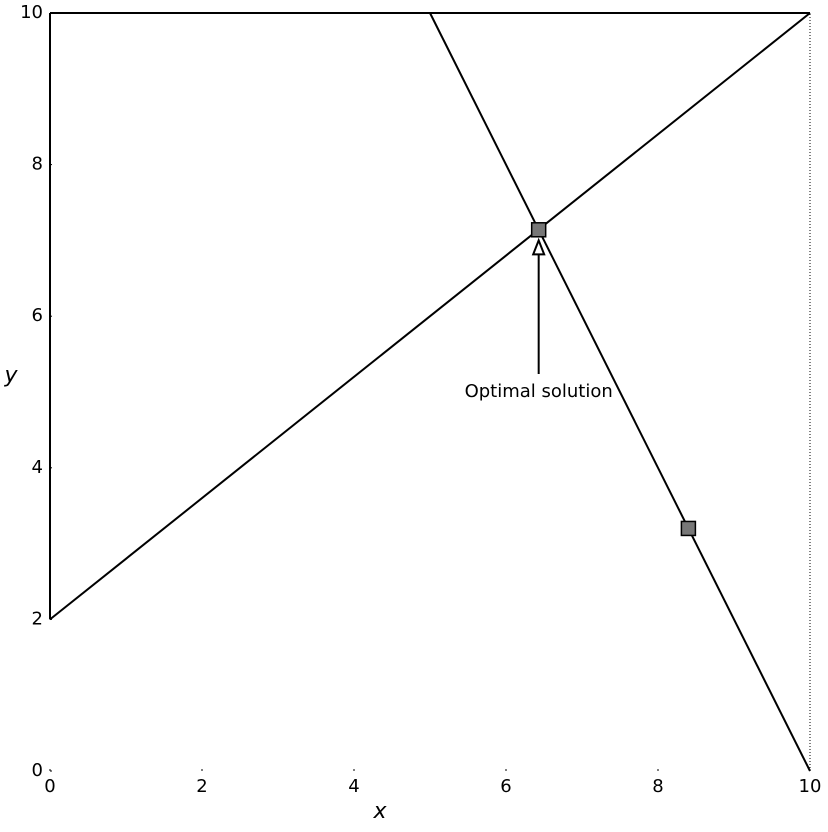 Image resolution: width=828 pixels, height=832 pixels. Describe the element at coordinates (379, 811) in the screenshot. I see `x-axis-title: x` at that location.